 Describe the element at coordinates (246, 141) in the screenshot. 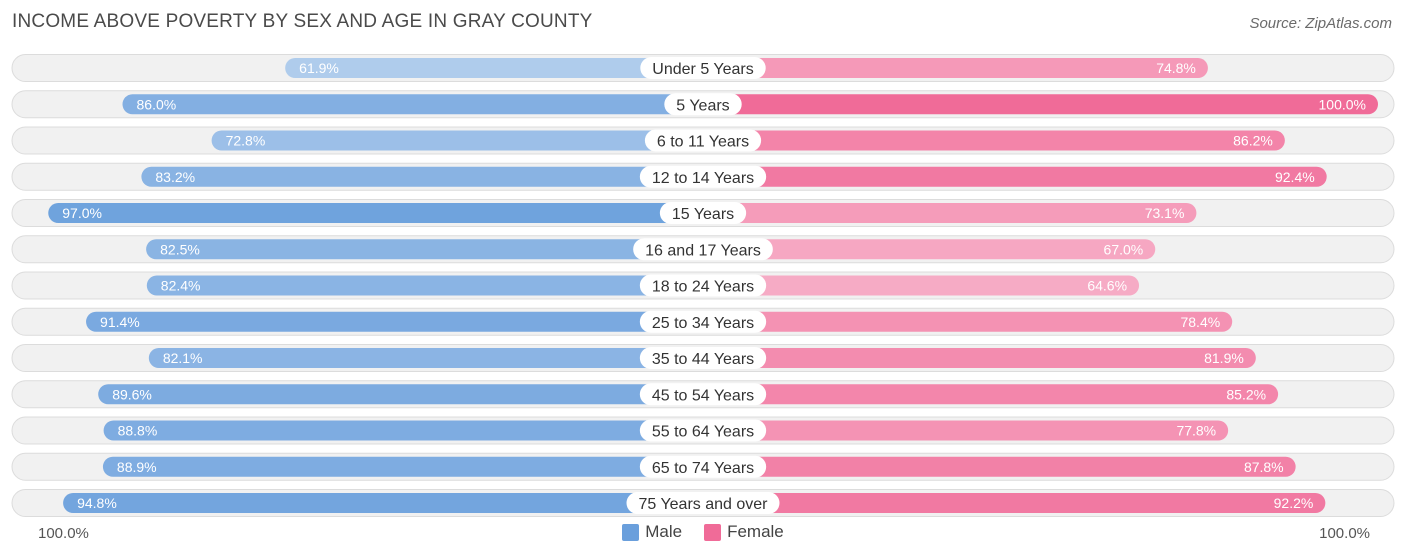

I see `male-value-label: 72.8%` at that location.